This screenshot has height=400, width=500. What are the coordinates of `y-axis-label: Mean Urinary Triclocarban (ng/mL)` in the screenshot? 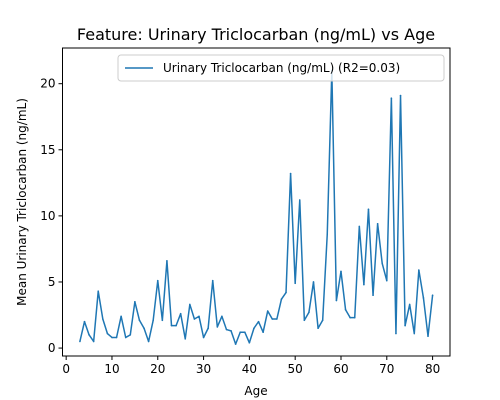 It's located at (22, 202).